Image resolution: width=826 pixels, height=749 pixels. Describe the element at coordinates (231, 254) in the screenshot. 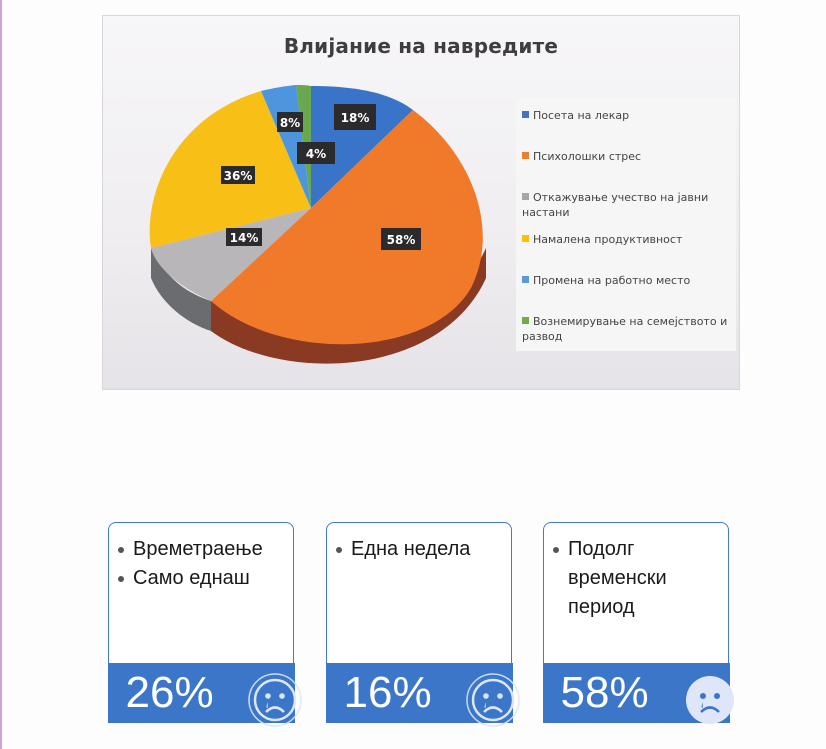

I see `slice-otkazhuvanje` at that location.